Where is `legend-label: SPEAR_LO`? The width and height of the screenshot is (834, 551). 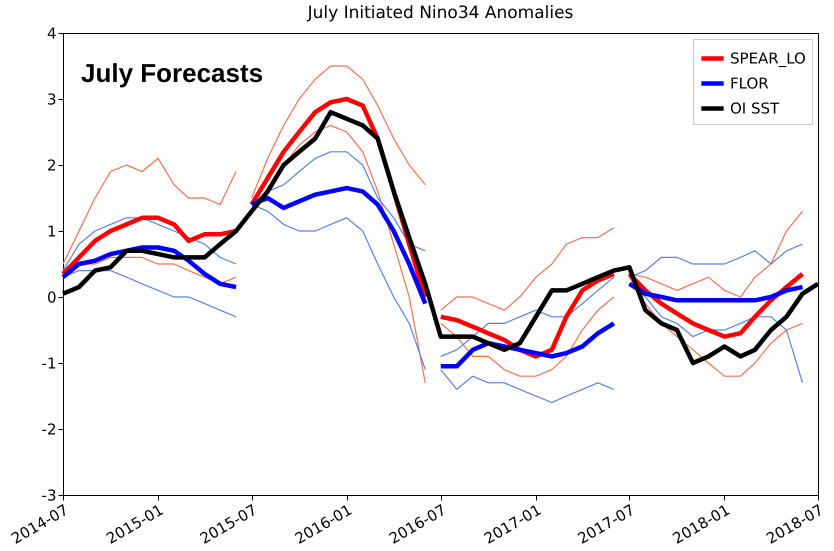
legend-label: SPEAR_LO is located at coordinates (768, 59).